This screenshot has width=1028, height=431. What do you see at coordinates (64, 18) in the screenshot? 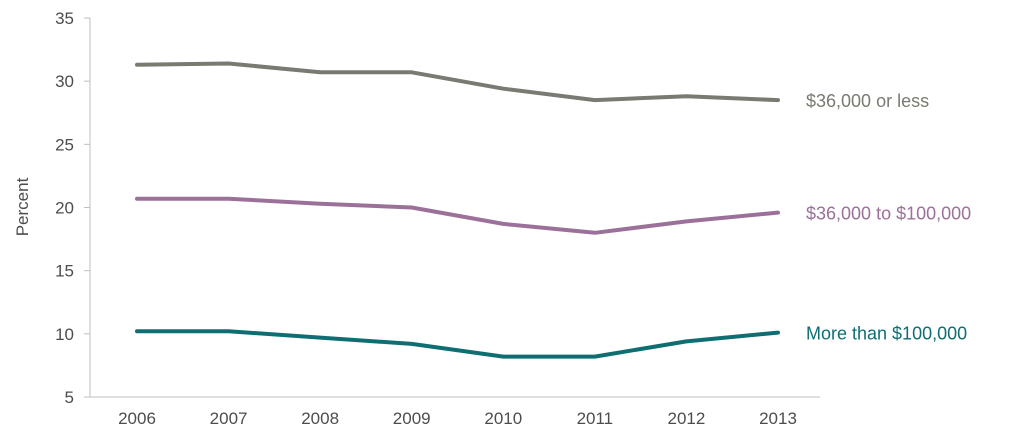
I see `y-tick-label: 35` at bounding box center [64, 18].